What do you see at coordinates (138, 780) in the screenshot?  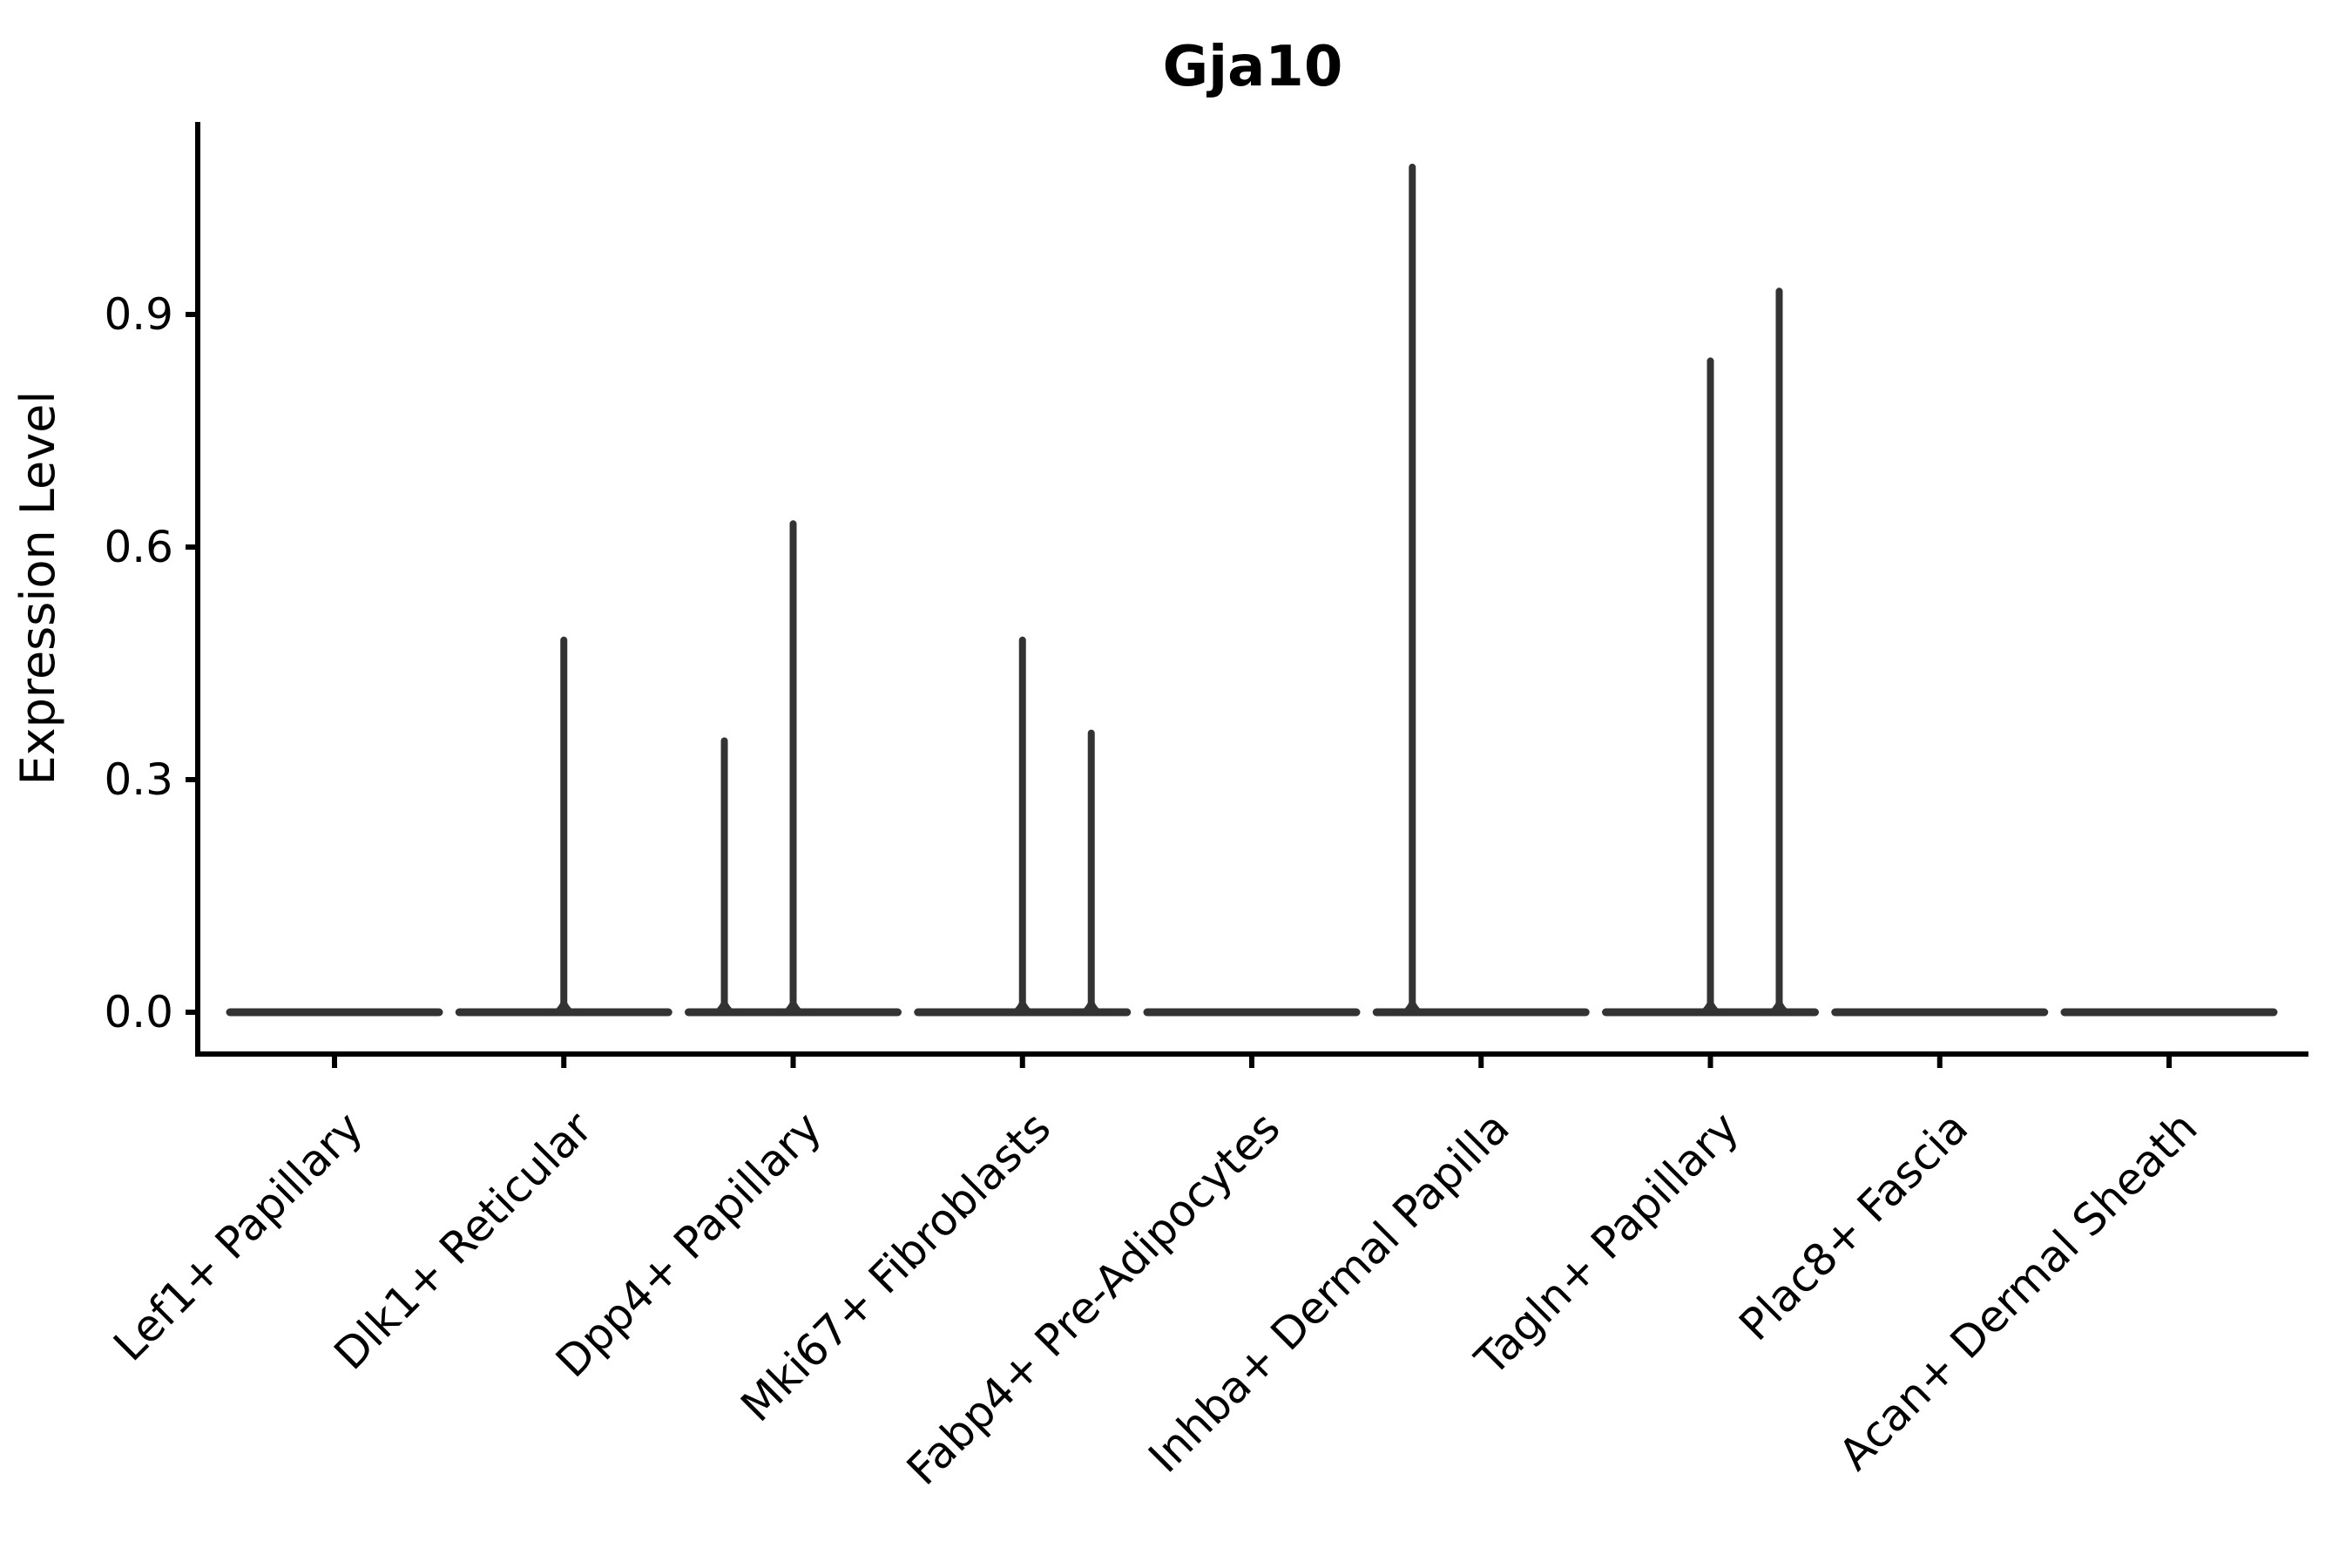 I see `y-axis-tick-label: 0.3` at bounding box center [138, 780].